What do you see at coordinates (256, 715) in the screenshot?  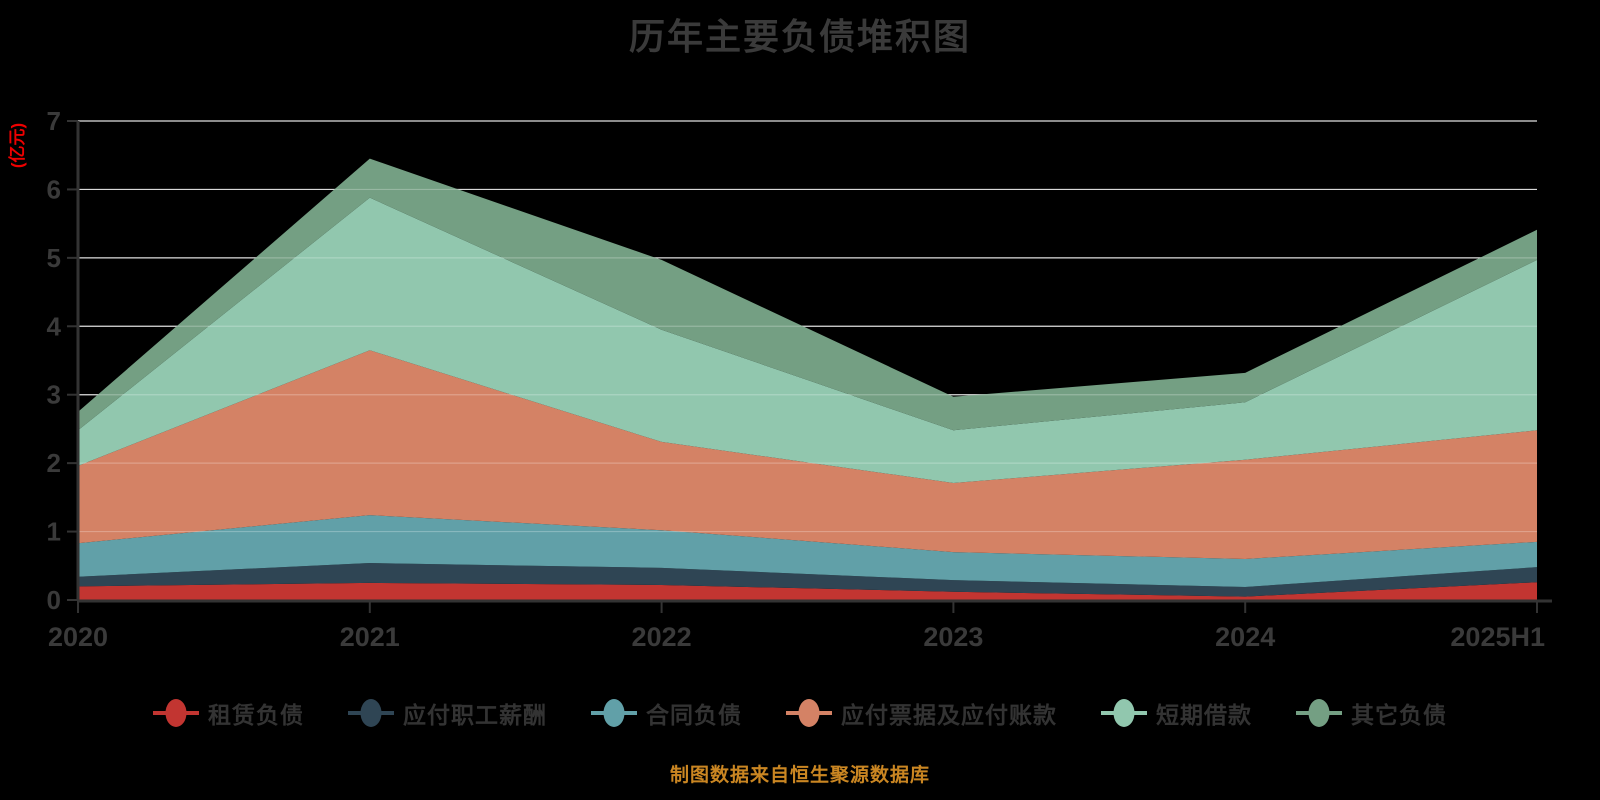 I see `legend-label: 租赁负债` at bounding box center [256, 715].